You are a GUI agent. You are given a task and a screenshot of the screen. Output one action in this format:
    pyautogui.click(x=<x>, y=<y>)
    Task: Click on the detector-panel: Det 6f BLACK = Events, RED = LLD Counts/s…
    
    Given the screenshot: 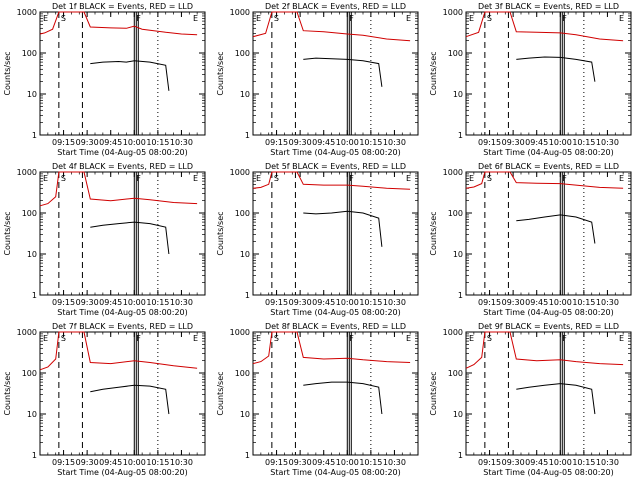 What is the action you would take?
    pyautogui.click(x=530, y=239)
    